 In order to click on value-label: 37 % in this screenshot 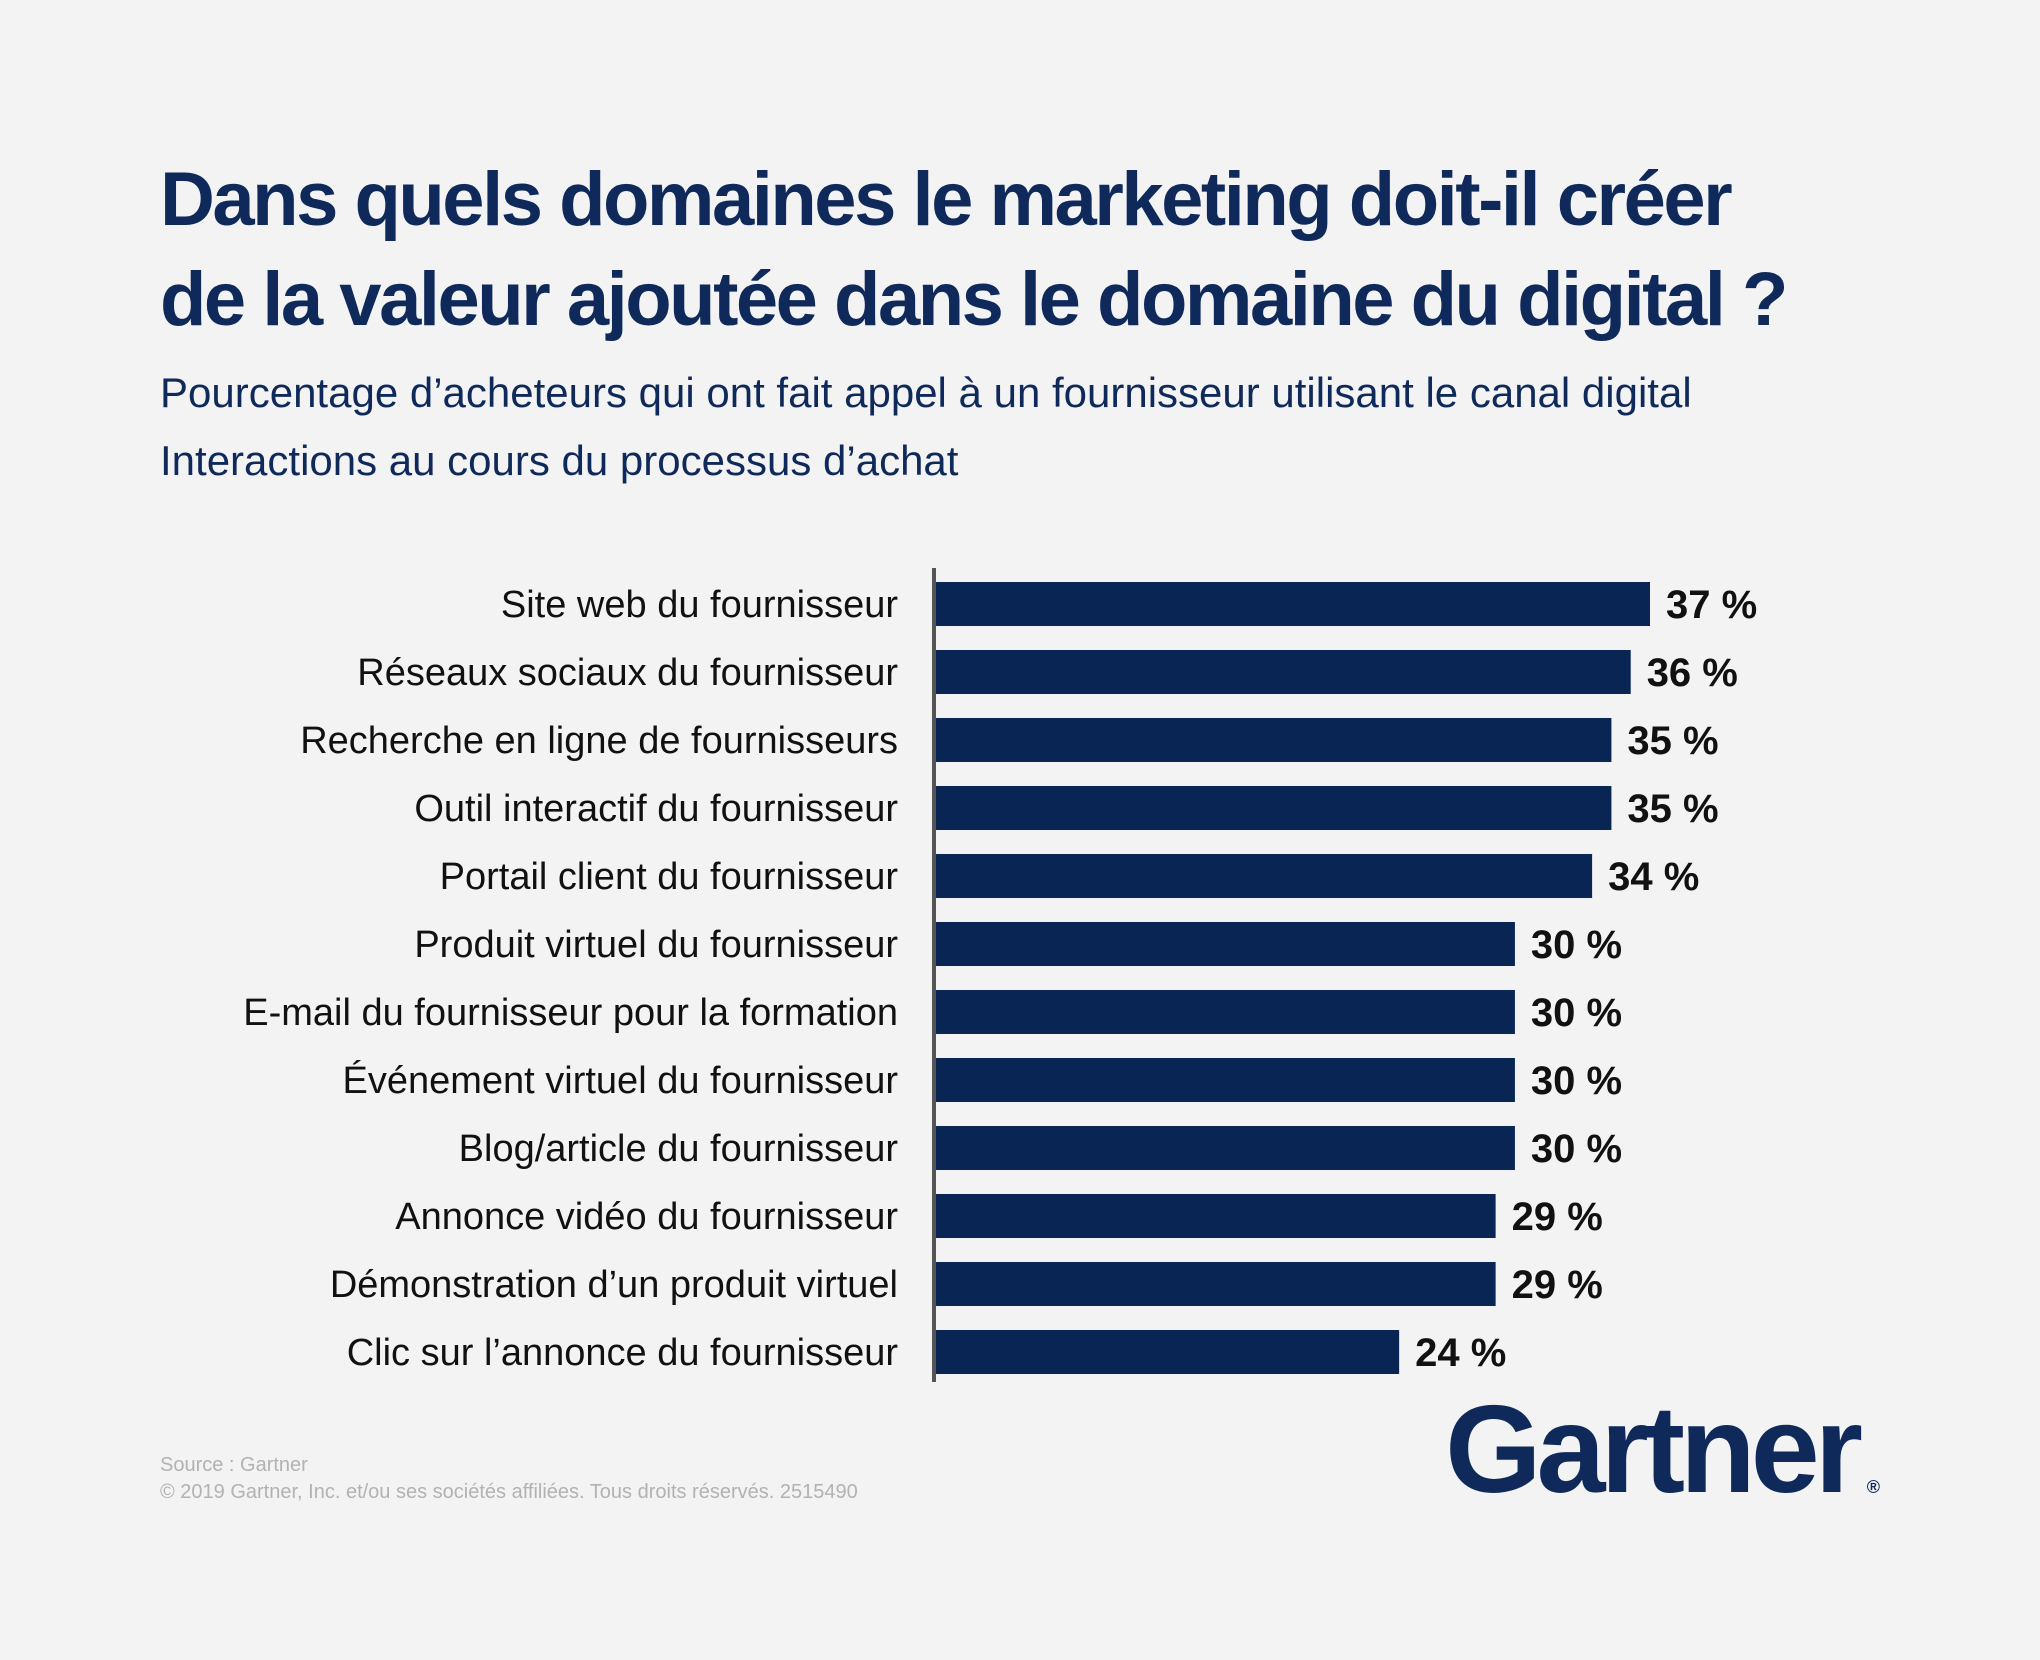, I will do `click(1711, 605)`.